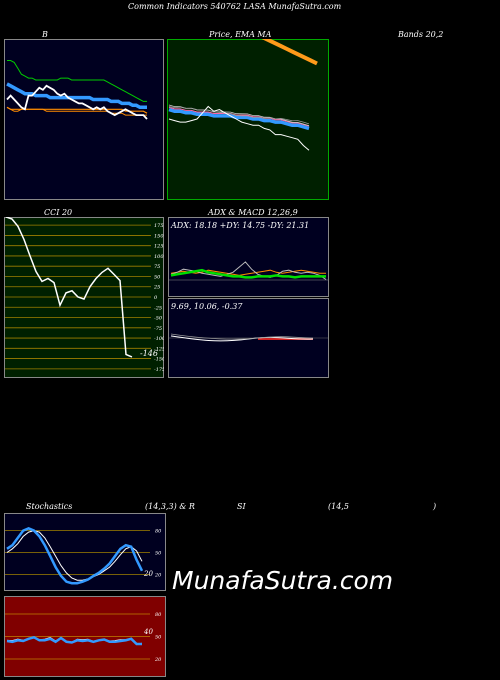 The image size is (500, 680). Describe the element at coordinates (158, 638) in the screenshot. I see `rsi-tick-label: 50` at that location.